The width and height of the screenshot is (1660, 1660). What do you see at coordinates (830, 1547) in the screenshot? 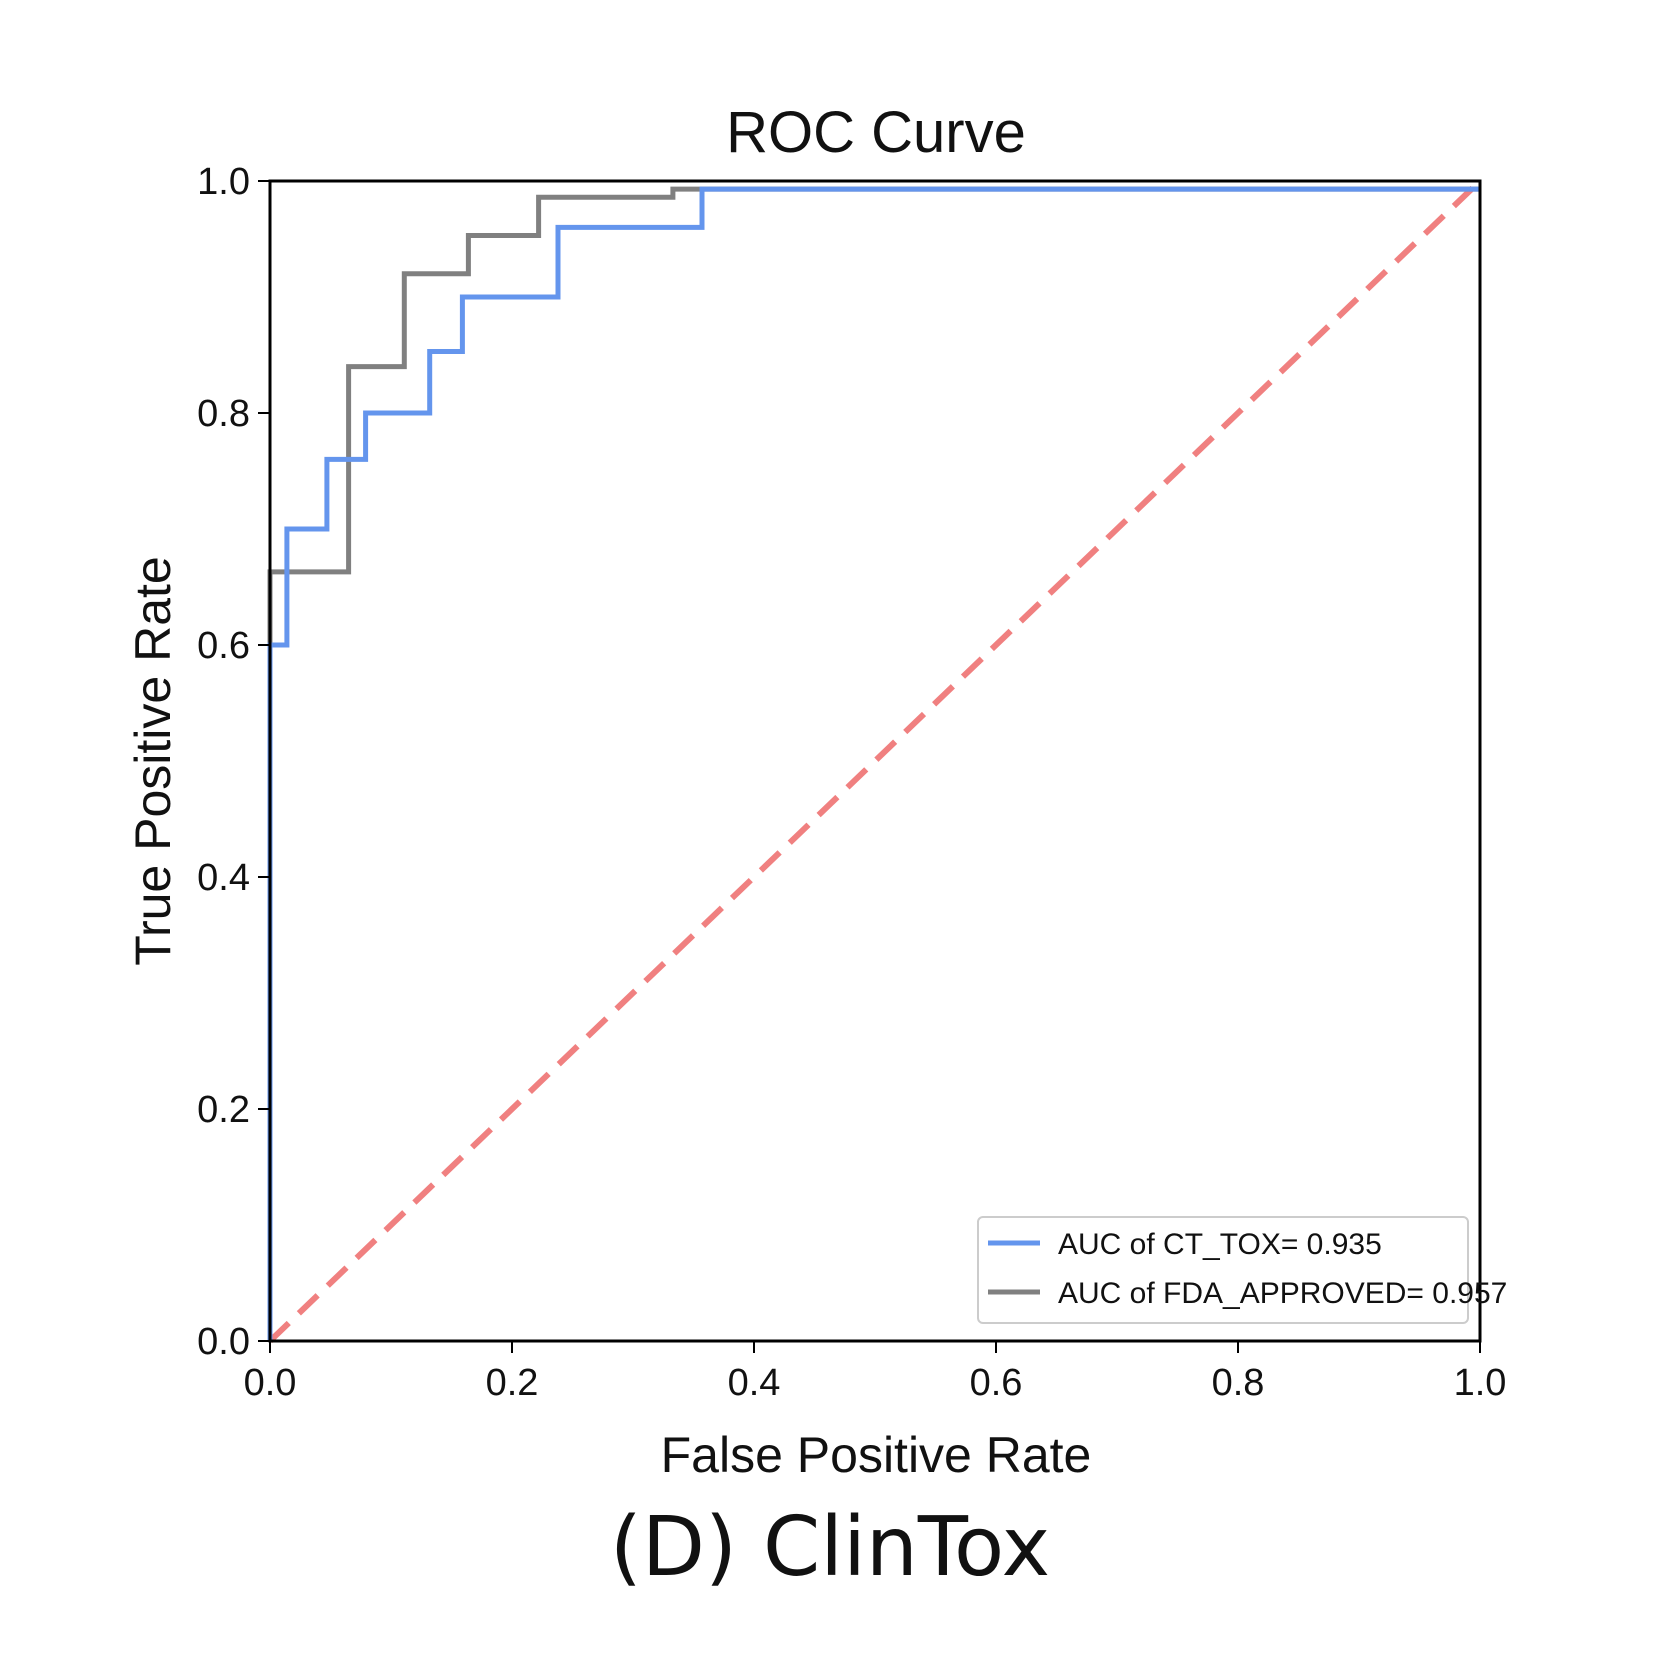
I see `figure-caption: (D) ClinTox` at bounding box center [830, 1547].